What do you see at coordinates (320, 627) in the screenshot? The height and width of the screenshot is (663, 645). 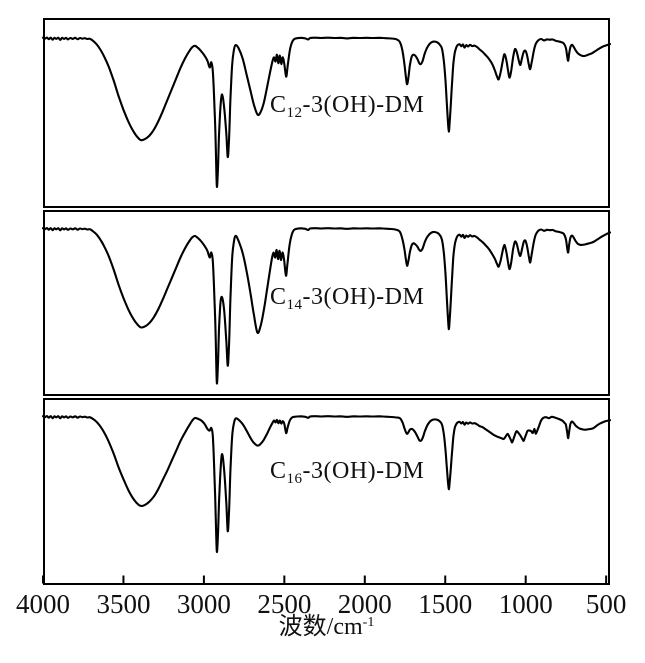 I see `x-axis-title-text: 波数/cm` at bounding box center [320, 627].